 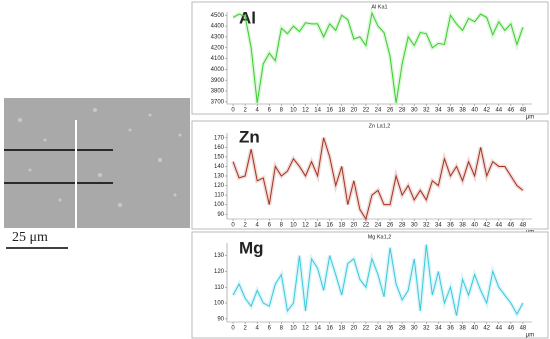 I want to click on y-tick-label: 100, so click(x=219, y=205).